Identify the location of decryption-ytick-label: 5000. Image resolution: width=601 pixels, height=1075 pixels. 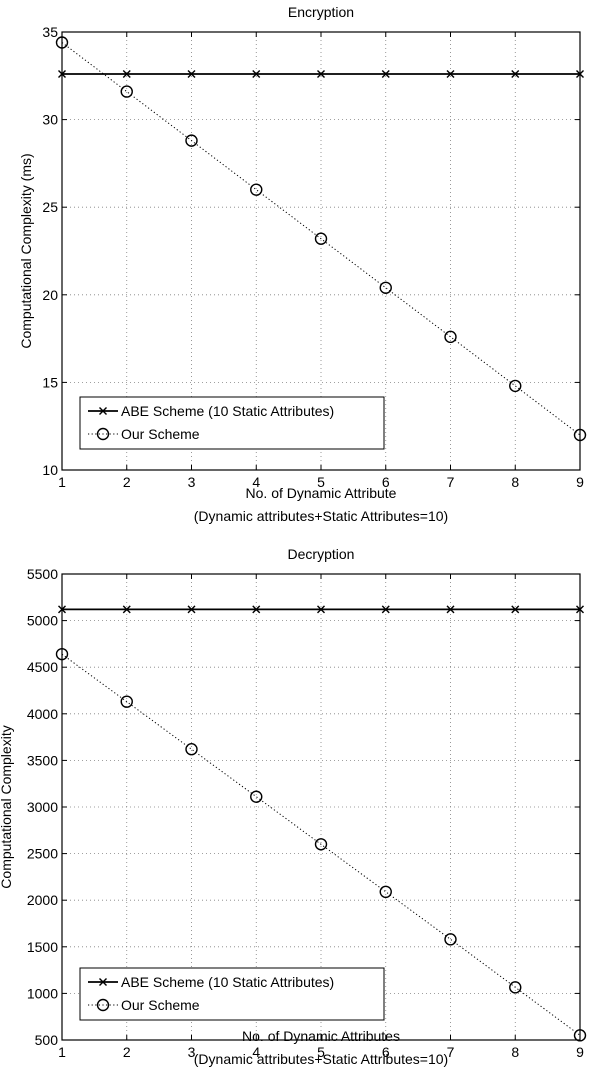
(42, 621).